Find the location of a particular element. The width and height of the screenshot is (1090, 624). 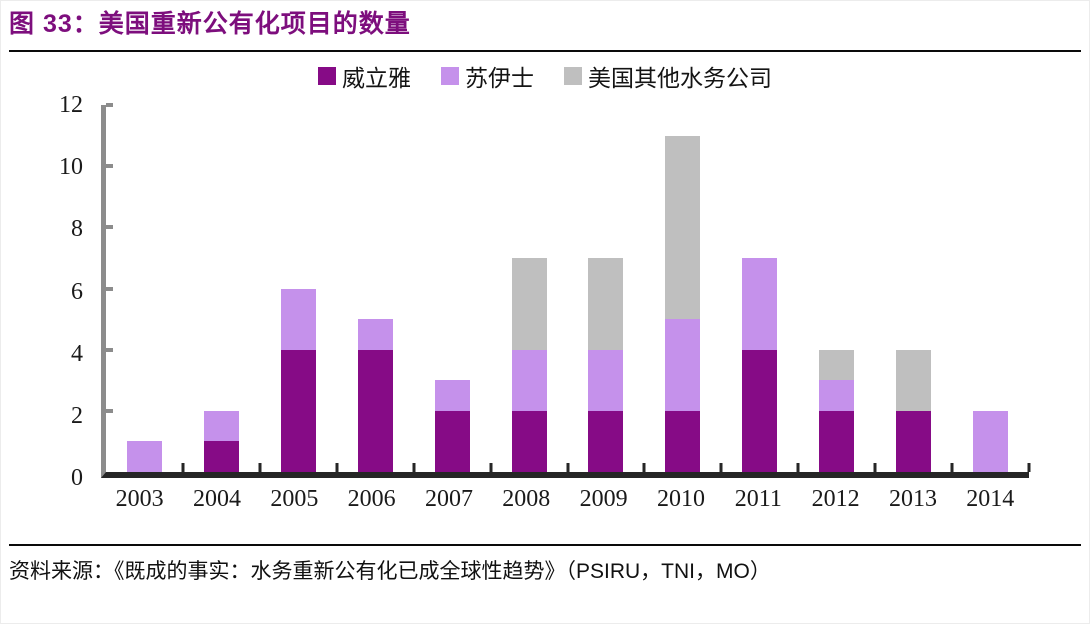

y-tick-label: 2 is located at coordinates (77, 415).